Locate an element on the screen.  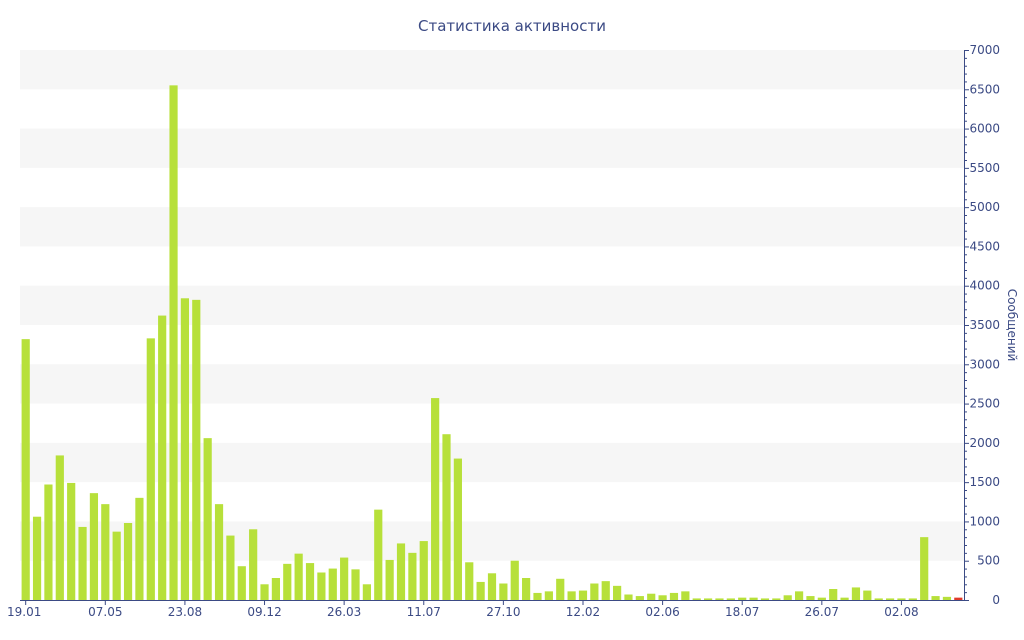
y-tick-label: 4500 is located at coordinates (984, 246).